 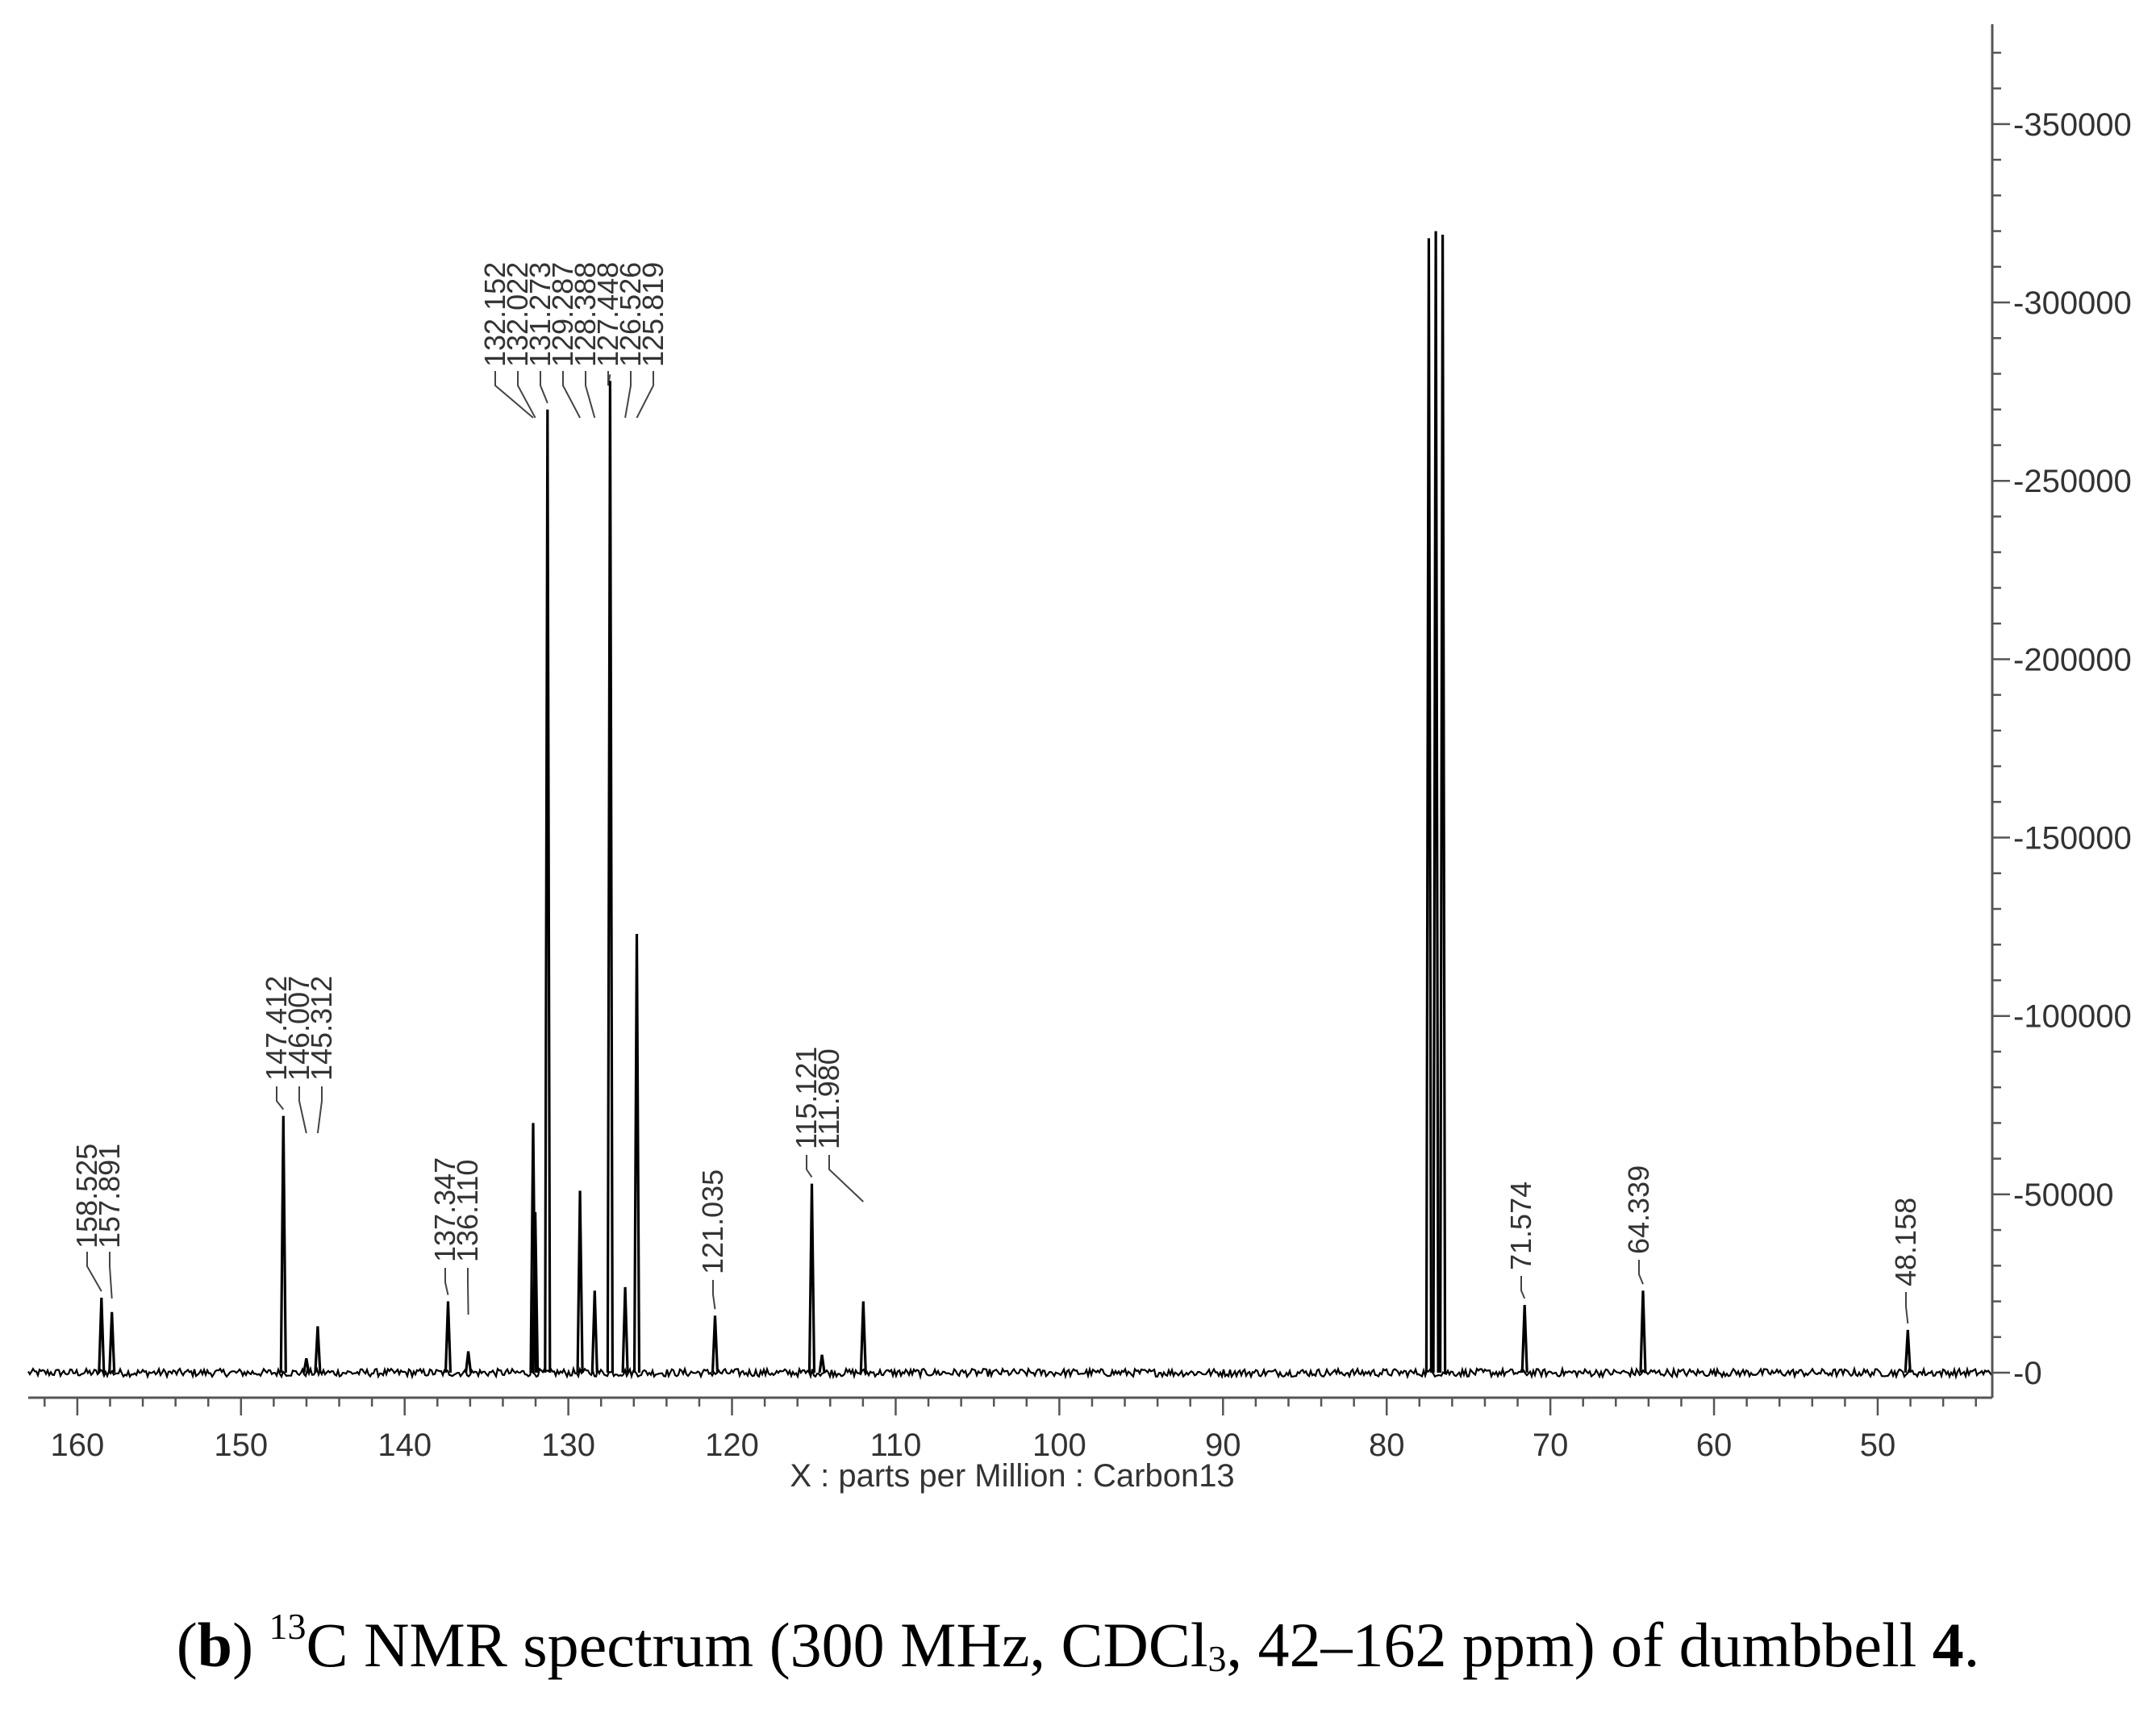 I want to click on caption-panel-letter: b, so click(x=215, y=1645).